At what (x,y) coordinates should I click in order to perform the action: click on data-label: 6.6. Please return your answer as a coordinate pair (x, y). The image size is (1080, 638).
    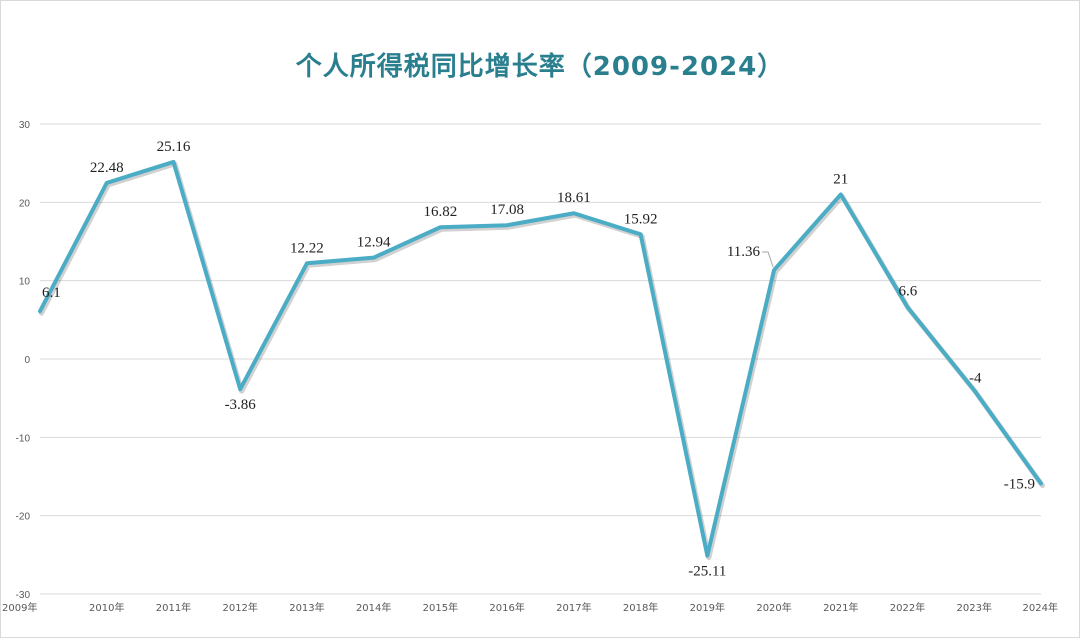
    Looking at the image, I should click on (908, 291).